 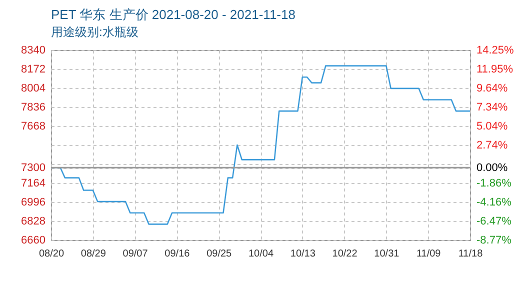 I want to click on y2-tick-label: 14.25%, so click(x=495, y=50).